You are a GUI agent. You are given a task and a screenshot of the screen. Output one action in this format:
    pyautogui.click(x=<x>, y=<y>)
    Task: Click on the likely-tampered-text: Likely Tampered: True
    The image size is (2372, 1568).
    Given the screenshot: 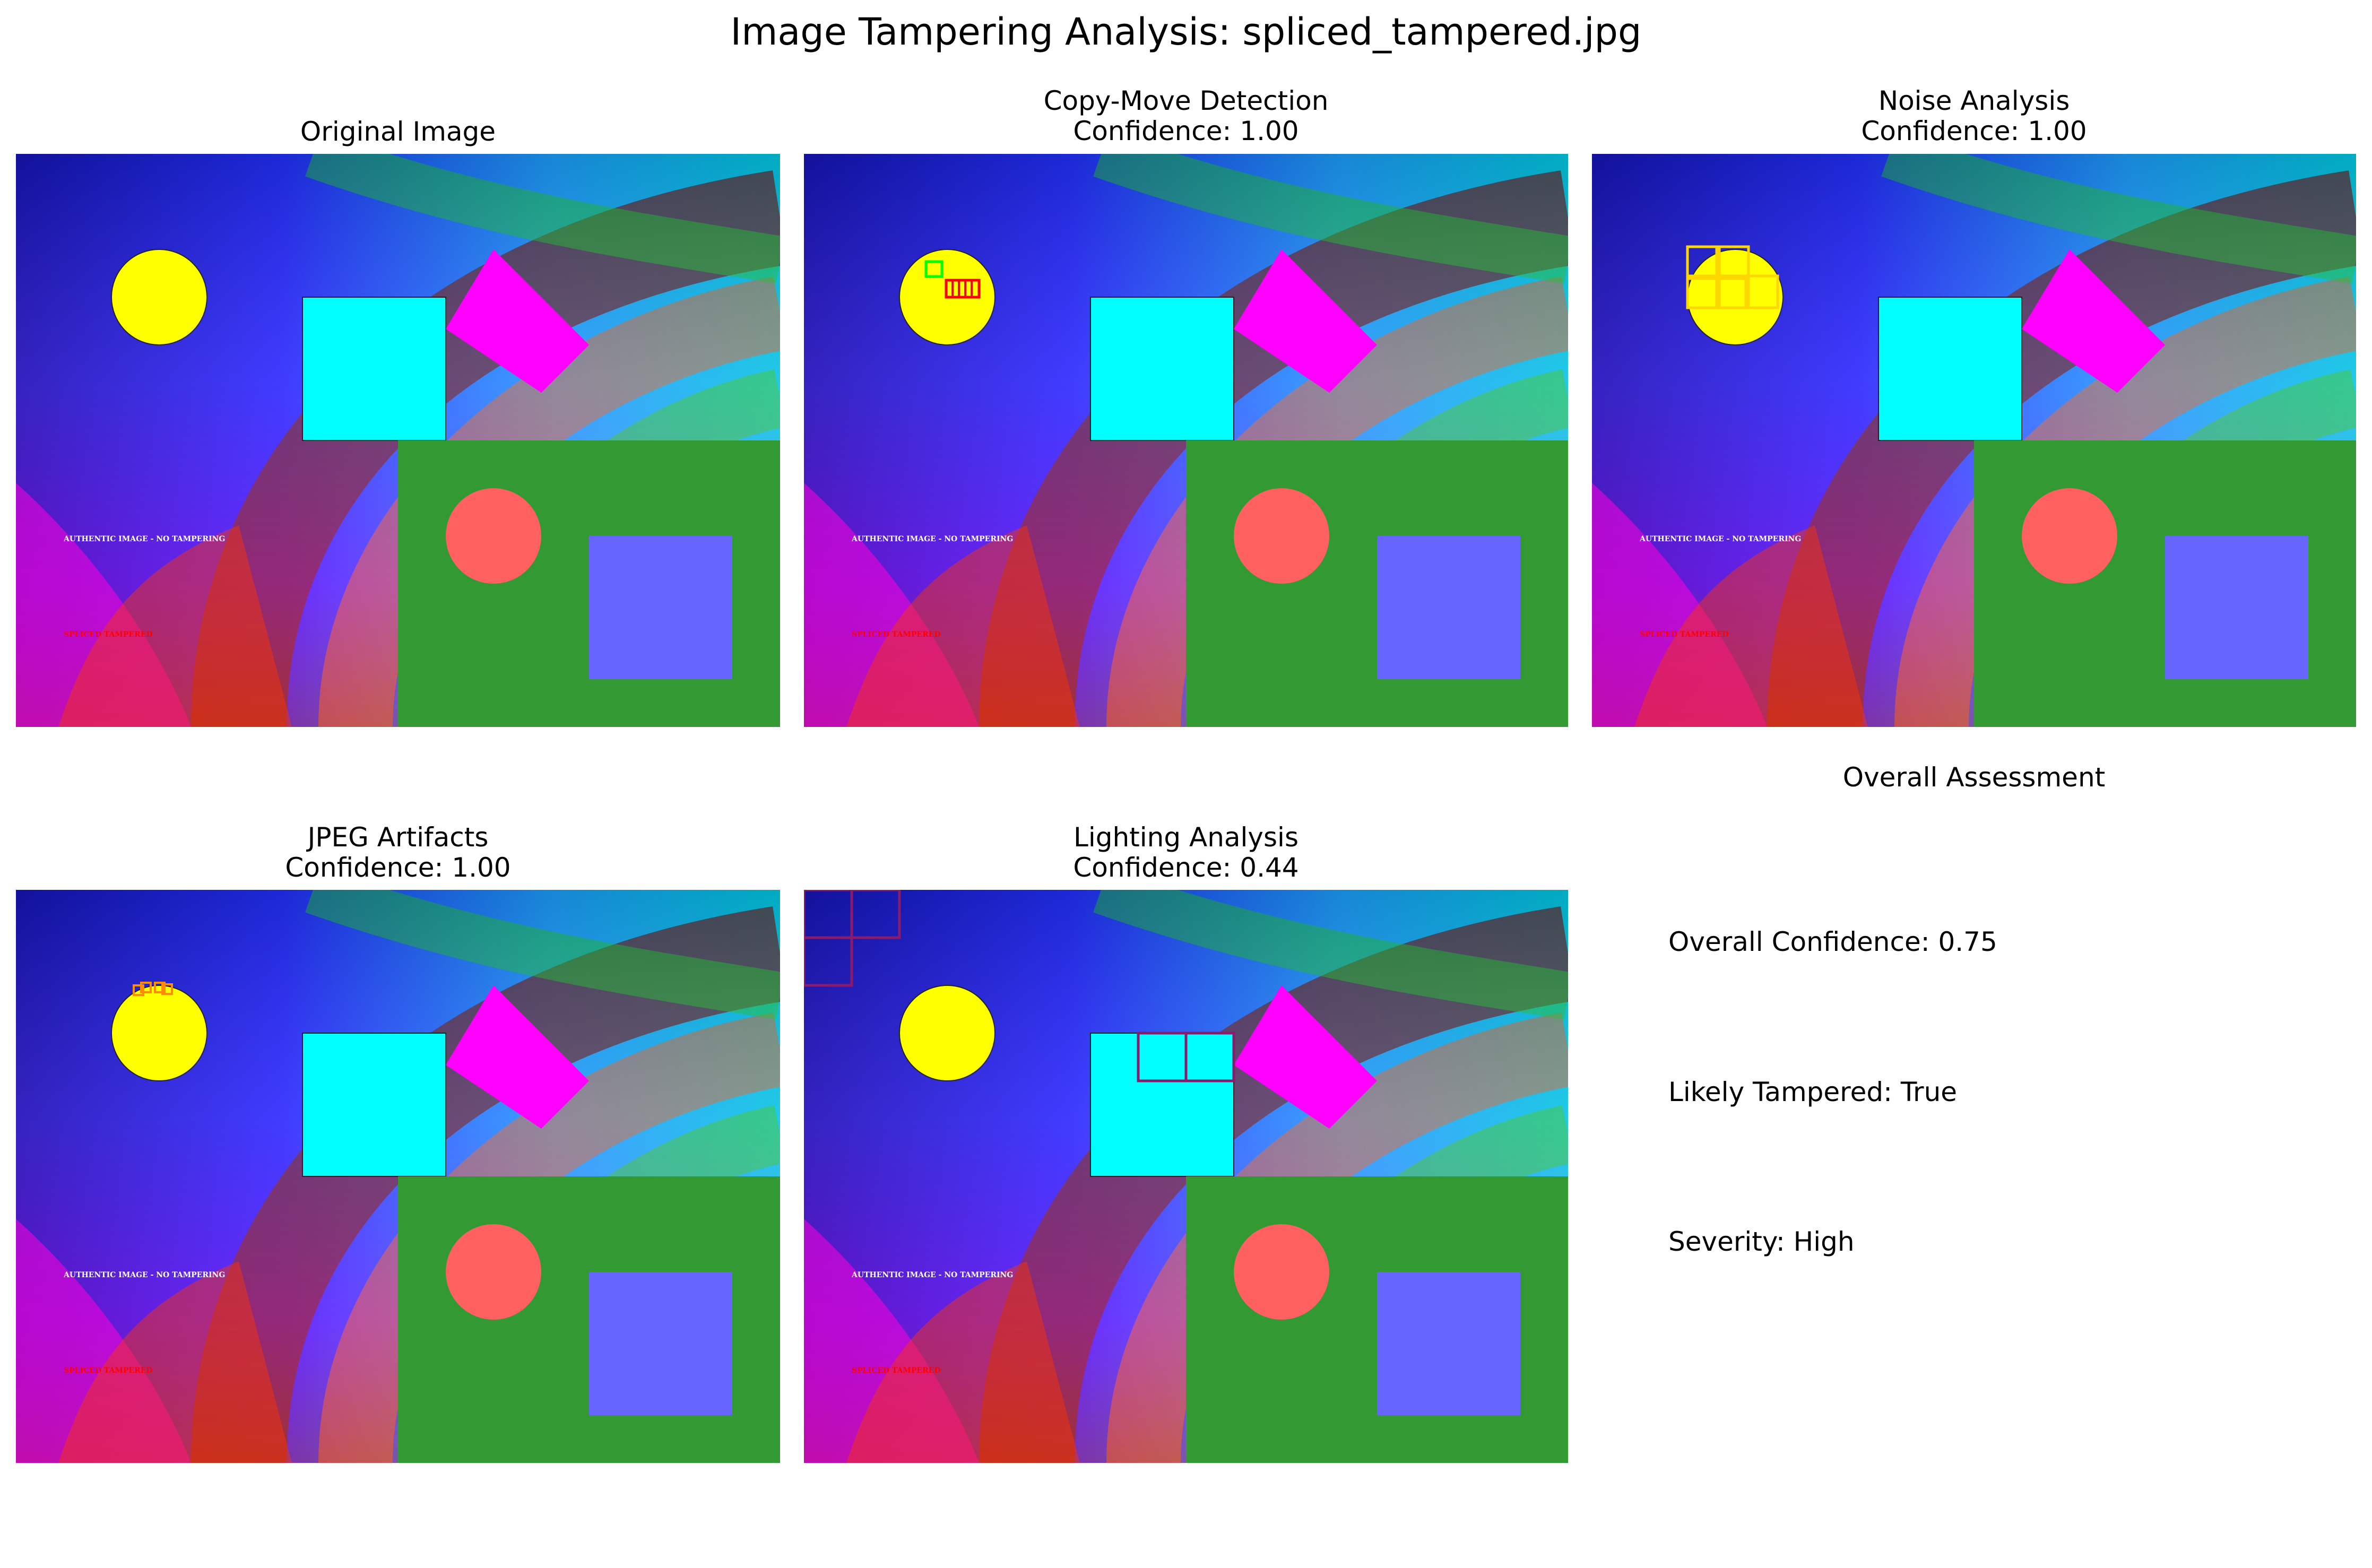 What is the action you would take?
    pyautogui.click(x=1813, y=1092)
    